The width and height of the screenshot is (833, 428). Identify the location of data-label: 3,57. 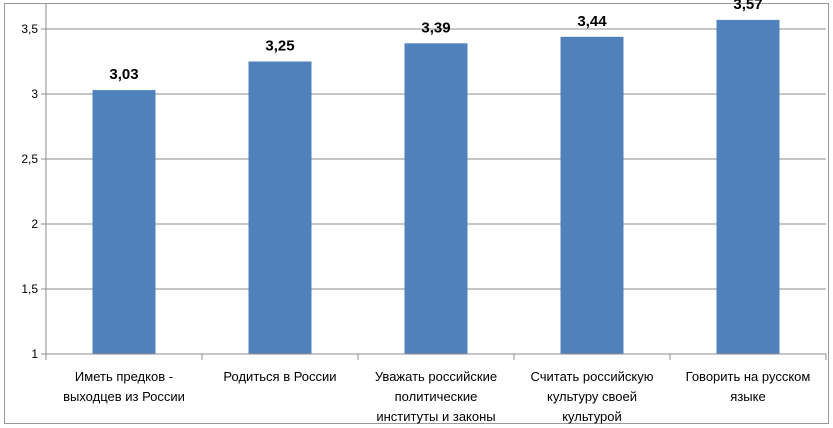
(747, 6).